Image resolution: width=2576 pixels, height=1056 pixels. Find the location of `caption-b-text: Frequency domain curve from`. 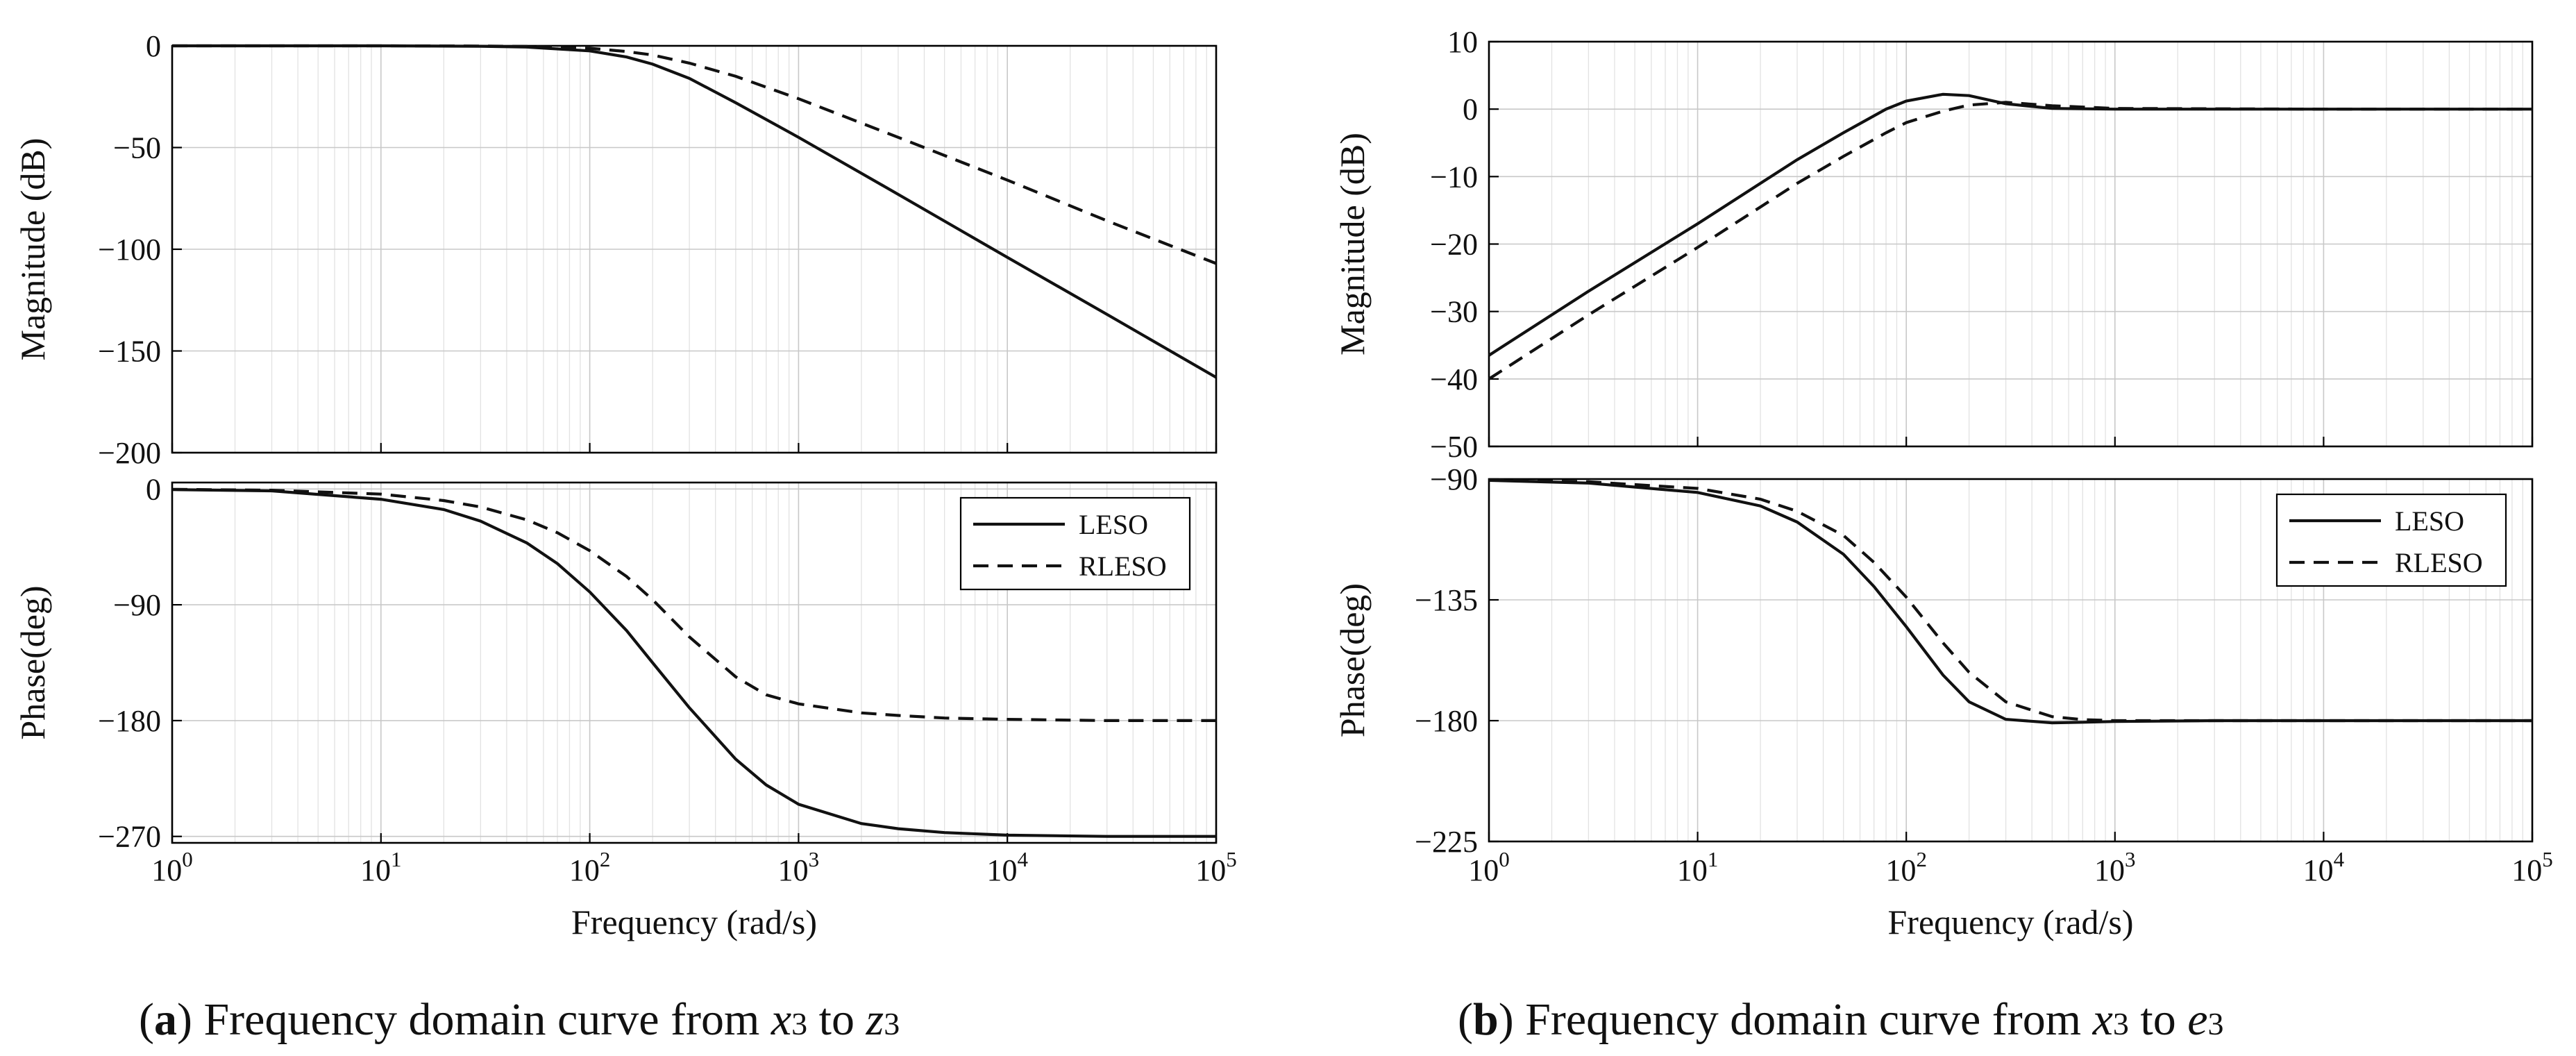

caption-b-text: Frequency domain curve from is located at coordinates (1803, 1020).